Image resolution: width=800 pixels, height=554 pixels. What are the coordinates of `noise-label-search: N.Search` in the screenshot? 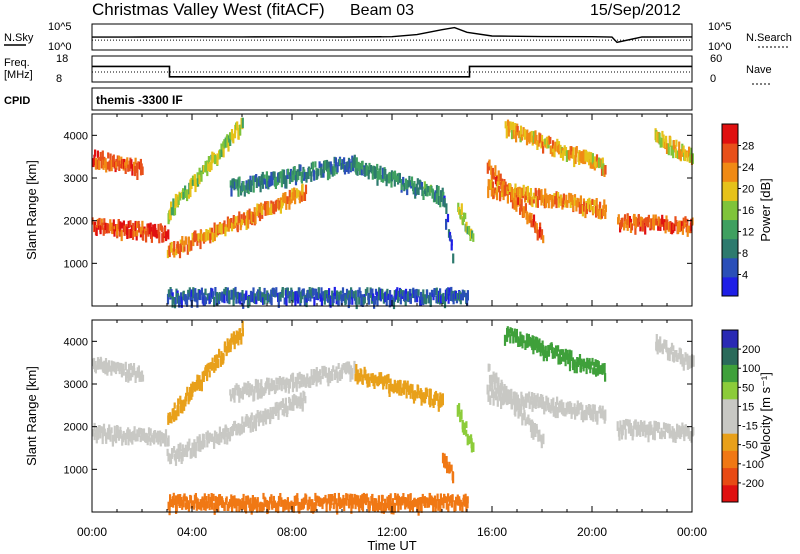 It's located at (769, 38).